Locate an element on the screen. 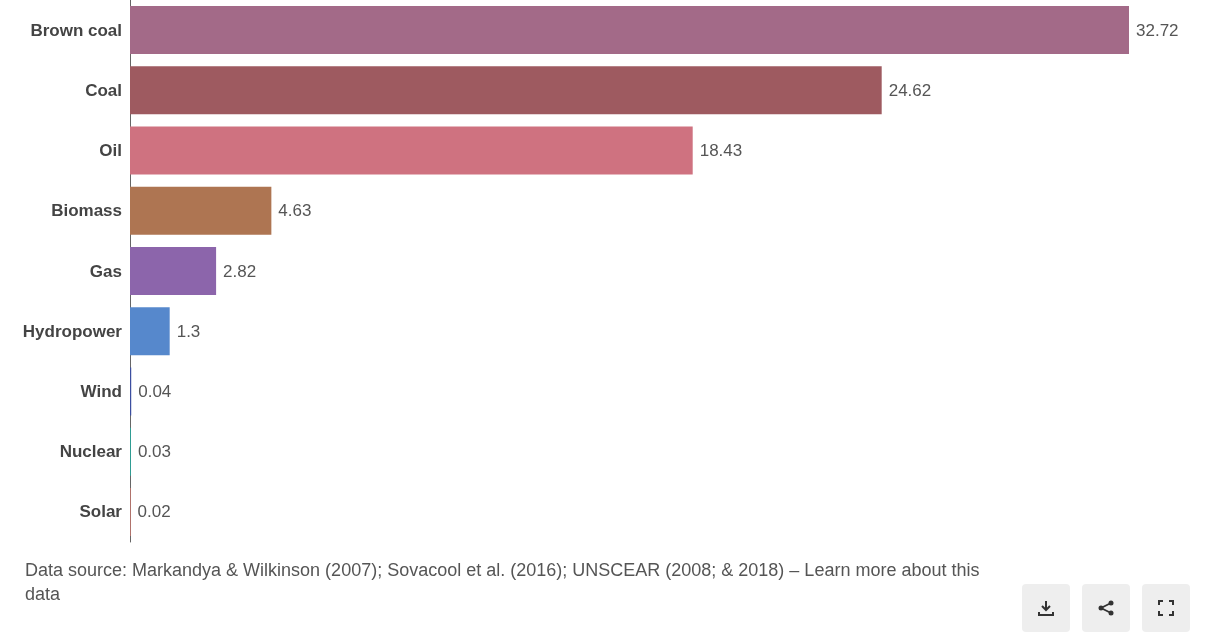  data-label: 18.43 is located at coordinates (721, 151).